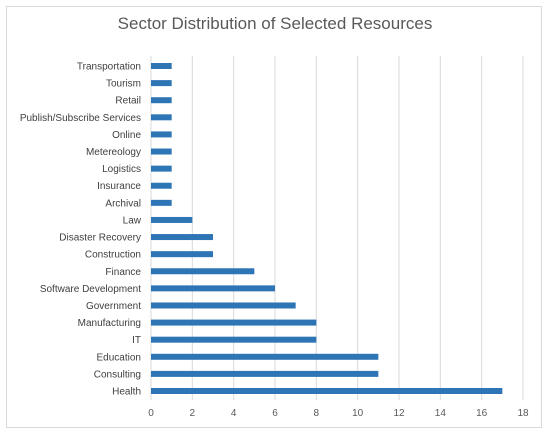 The image size is (550, 436). Describe the element at coordinates (109, 323) in the screenshot. I see `category-label: Manufacturing` at that location.